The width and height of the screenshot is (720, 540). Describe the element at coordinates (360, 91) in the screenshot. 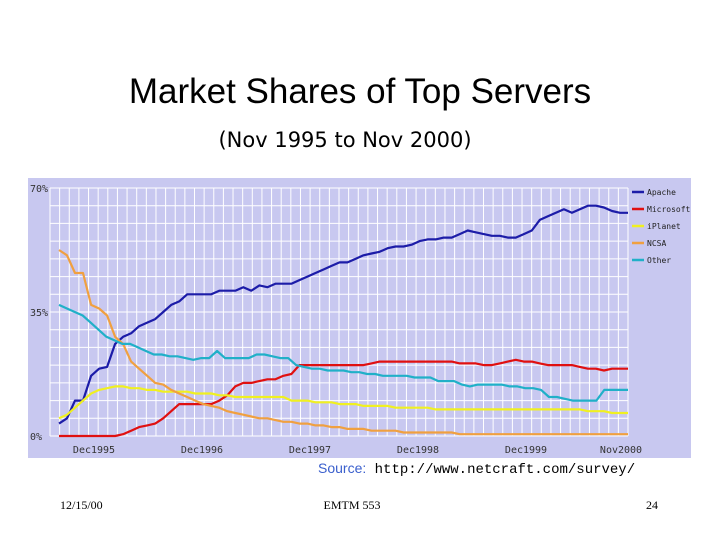

I see `slide-title: Market Shares of Top Servers` at that location.